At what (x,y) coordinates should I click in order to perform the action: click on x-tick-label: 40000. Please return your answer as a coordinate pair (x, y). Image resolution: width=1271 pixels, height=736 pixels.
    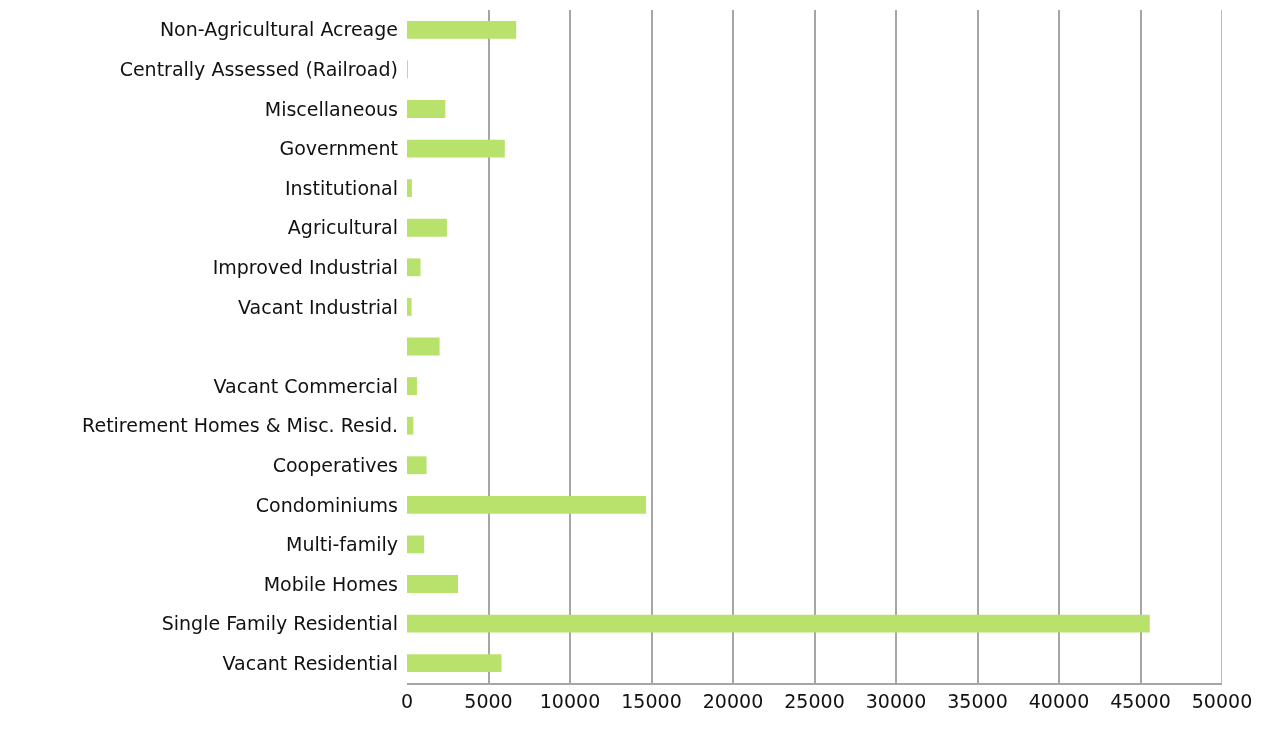
    Looking at the image, I should click on (1059, 700).